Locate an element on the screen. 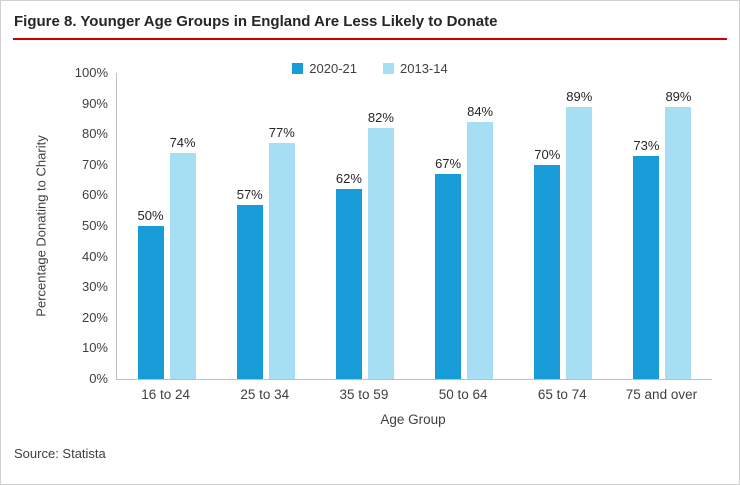 The width and height of the screenshot is (740, 485). source-note: Source: Statista is located at coordinates (60, 453).